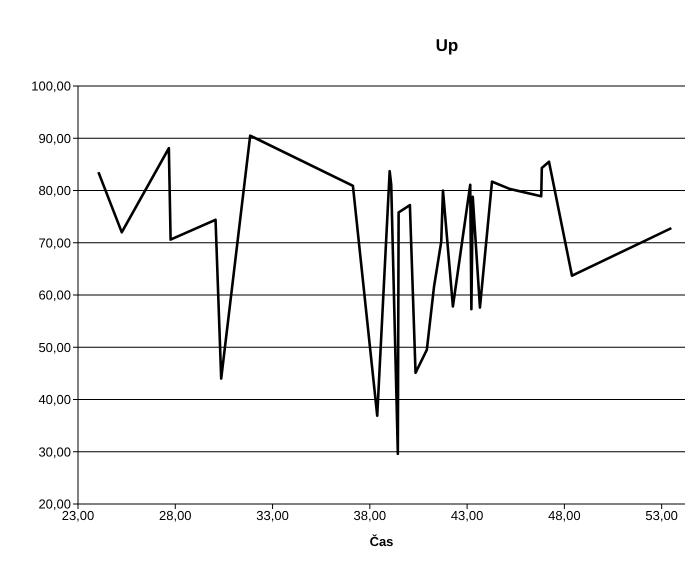 Image resolution: width=693 pixels, height=570 pixels. I want to click on y-tick-label: 40,00, so click(54, 400).